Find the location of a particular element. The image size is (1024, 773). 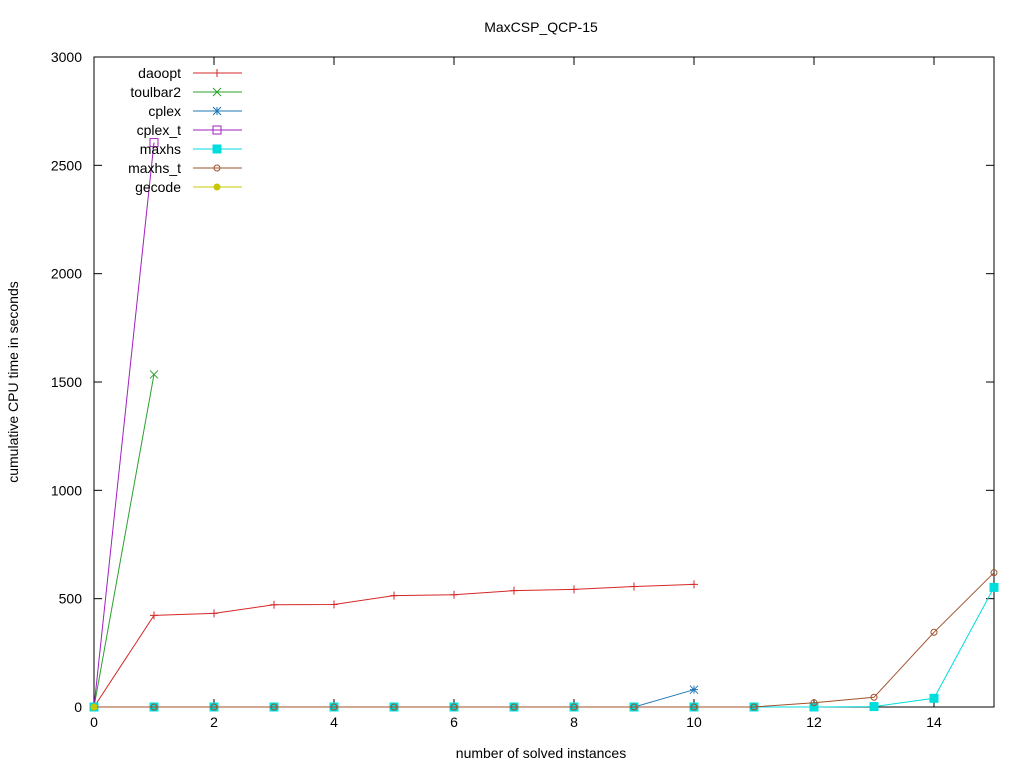

series-line-cplex_t is located at coordinates (124, 425).